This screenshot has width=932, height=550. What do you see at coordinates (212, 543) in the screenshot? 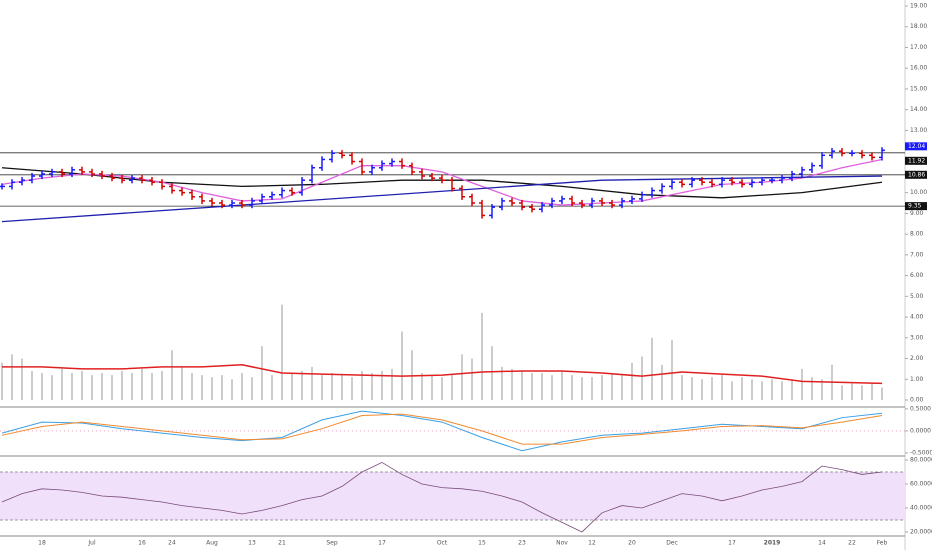
I see `x-tick-label: Aug` at bounding box center [212, 543].